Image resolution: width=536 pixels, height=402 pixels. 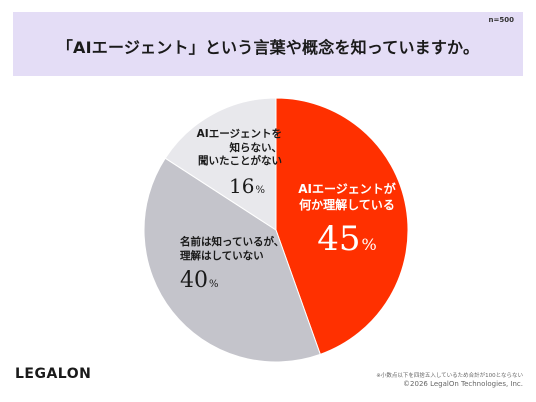 I want to click on slice-label-understand-line2: 何か理解している, so click(x=347, y=204).